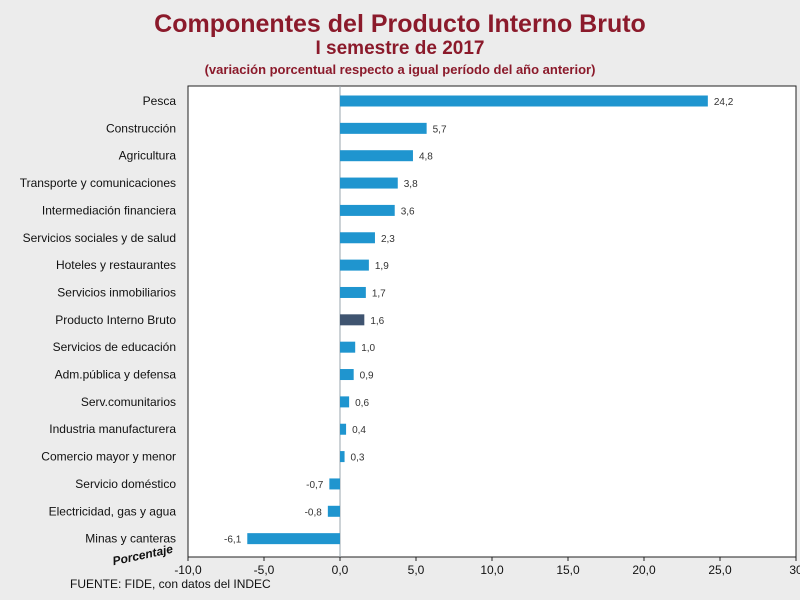 The width and height of the screenshot is (800, 600). Describe the element at coordinates (116, 265) in the screenshot. I see `category-label: Hoteles y restaurantes` at that location.